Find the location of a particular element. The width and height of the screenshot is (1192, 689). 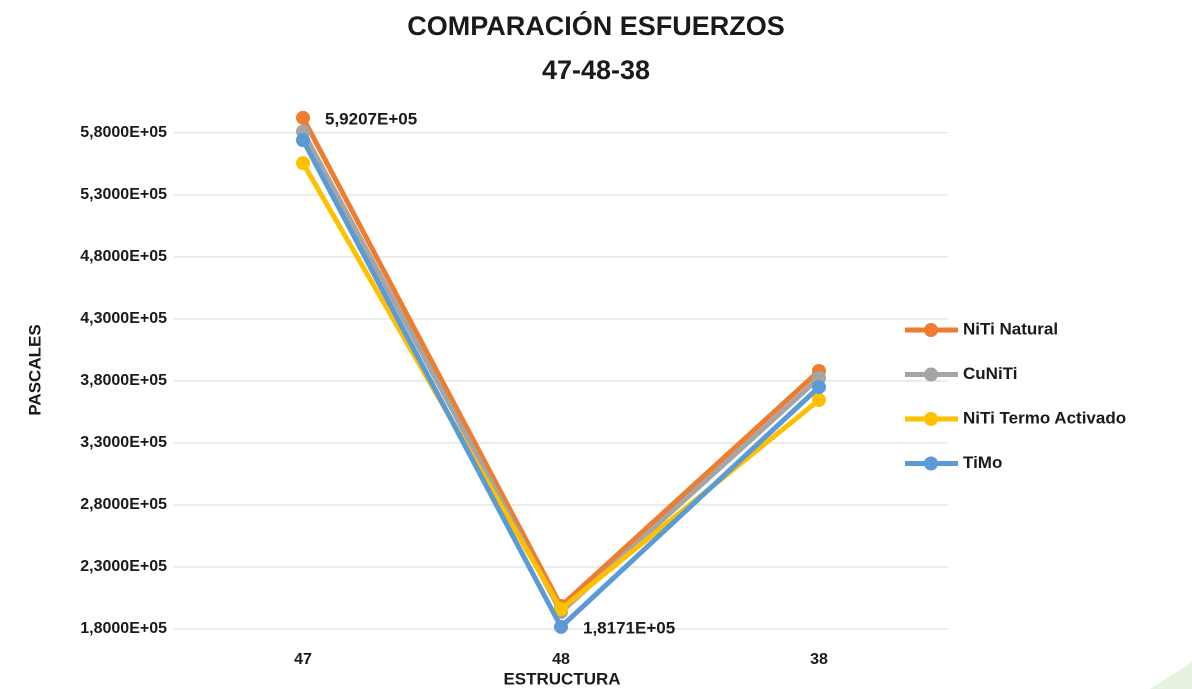

x-tick-label: 38 is located at coordinates (819, 659).